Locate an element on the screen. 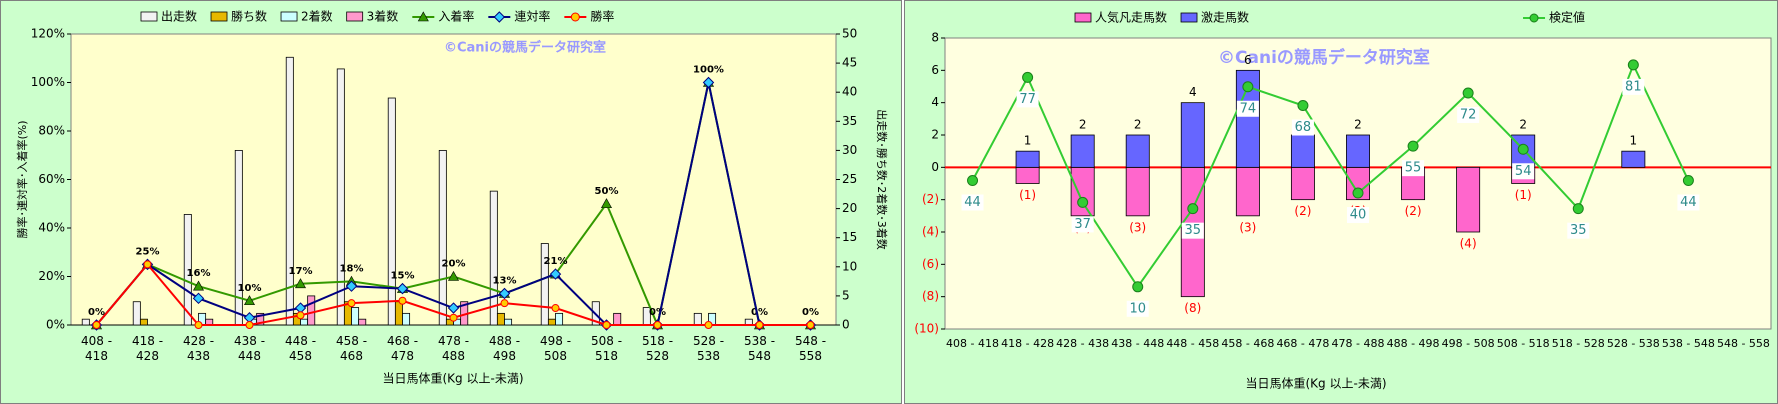 This screenshot has width=1778, height=404. y-tick-label: (2) is located at coordinates (930, 199).